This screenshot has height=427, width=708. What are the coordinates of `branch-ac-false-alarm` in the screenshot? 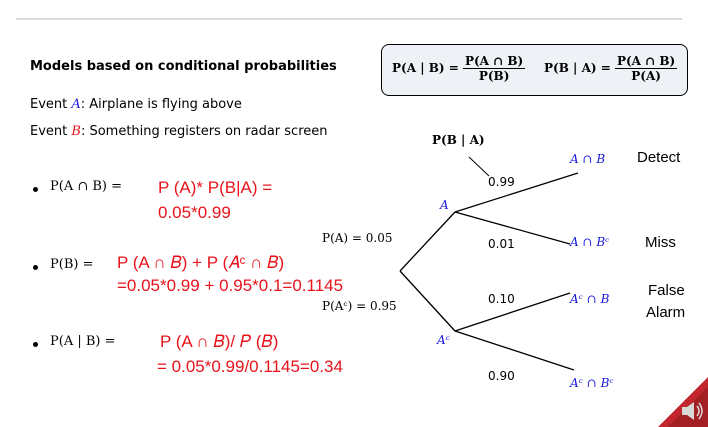 It's located at (512, 312).